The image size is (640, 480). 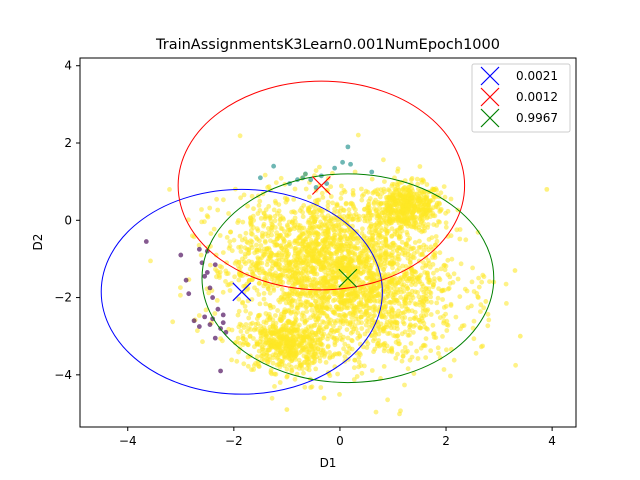 What do you see at coordinates (328, 463) in the screenshot?
I see `x-axis-label: D1` at bounding box center [328, 463].